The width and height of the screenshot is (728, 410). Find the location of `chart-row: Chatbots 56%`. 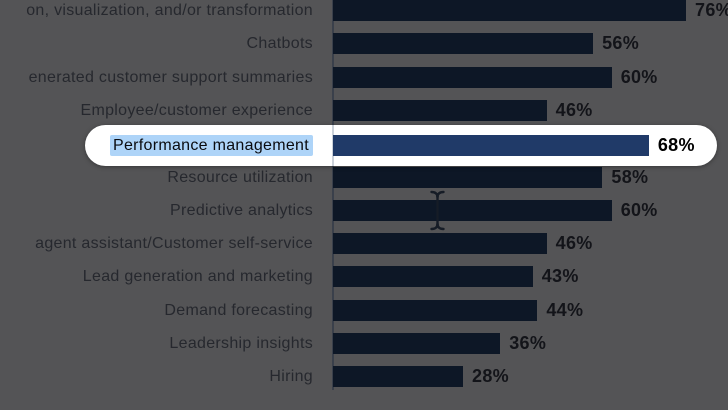

chart-row: Chatbots 56% is located at coordinates (364, 44).